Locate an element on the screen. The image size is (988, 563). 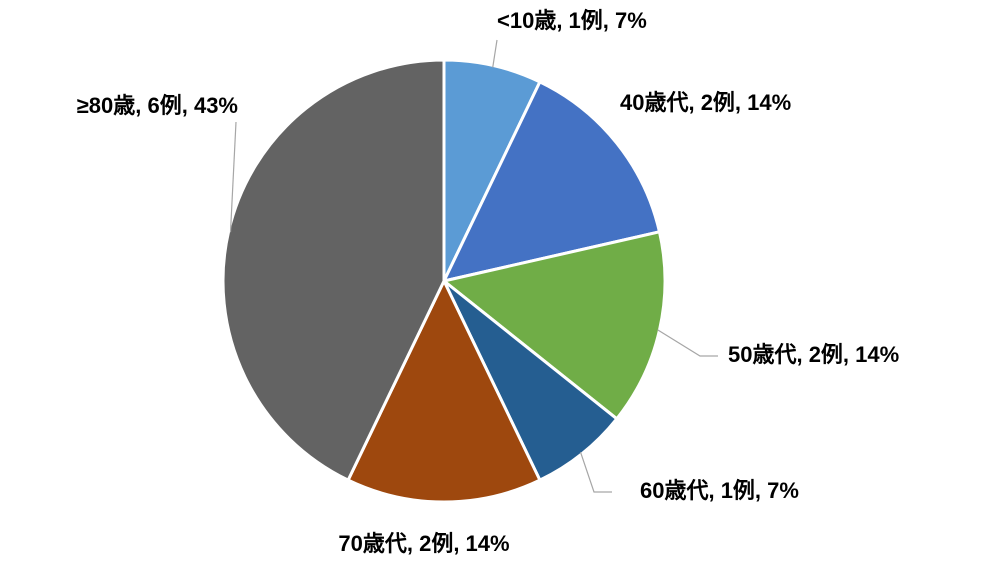
data-label: 40歳代, 2例, 14% is located at coordinates (705, 102).